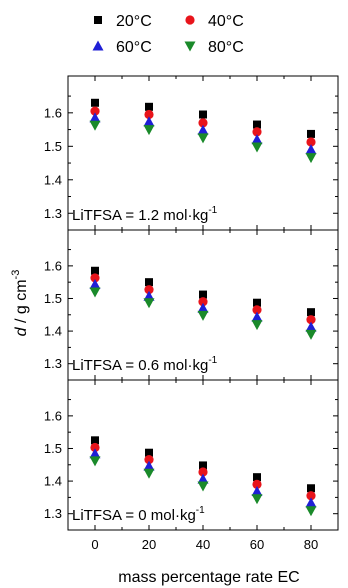 This screenshot has height=588, width=348. Describe the element at coordinates (311, 158) in the screenshot. I see `point-p1-s4-x80` at that location.